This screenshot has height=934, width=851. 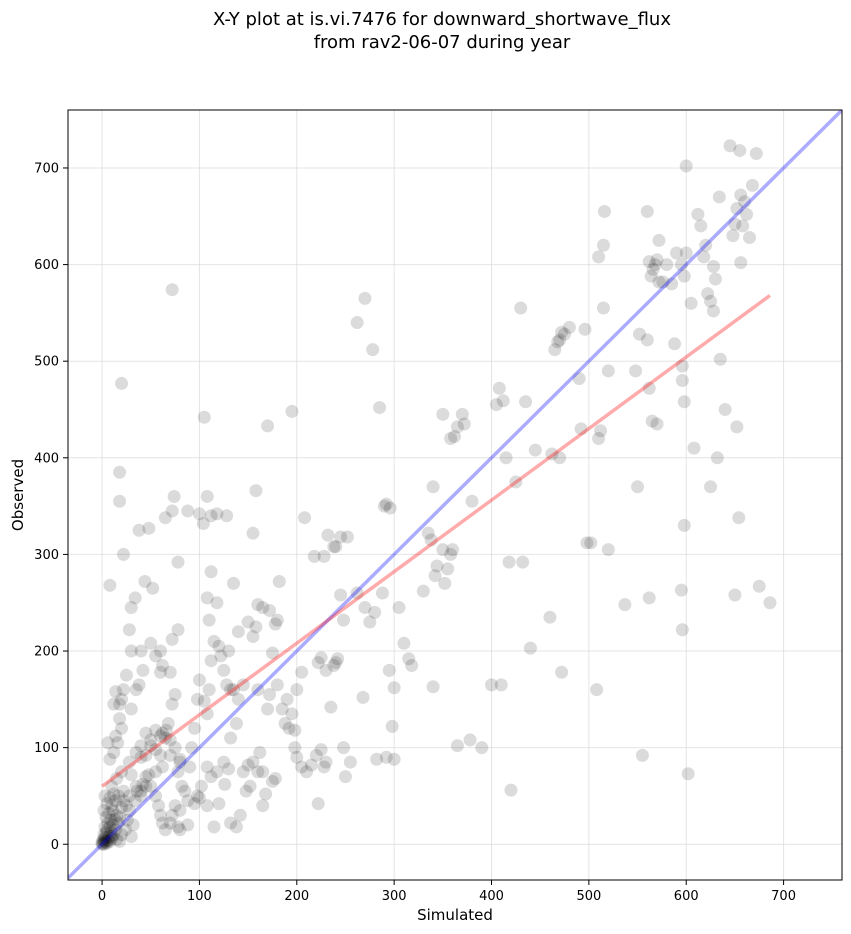 What do you see at coordinates (51, 507) in the screenshot?
I see `y-axis-ticks: 0 100 200 300 400 500 600 700` at bounding box center [51, 507].